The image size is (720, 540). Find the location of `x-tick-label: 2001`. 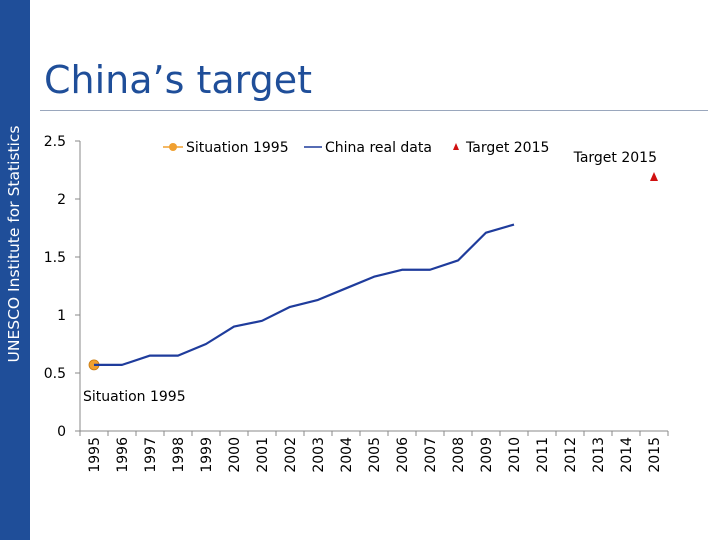

x-tick-label: 2001 is located at coordinates (263, 455).